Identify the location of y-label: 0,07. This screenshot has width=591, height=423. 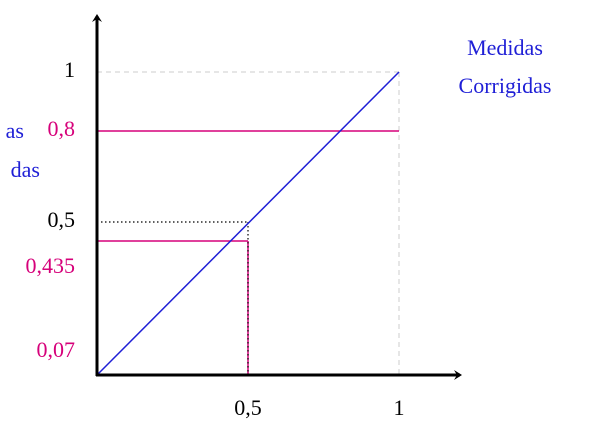
(56, 349).